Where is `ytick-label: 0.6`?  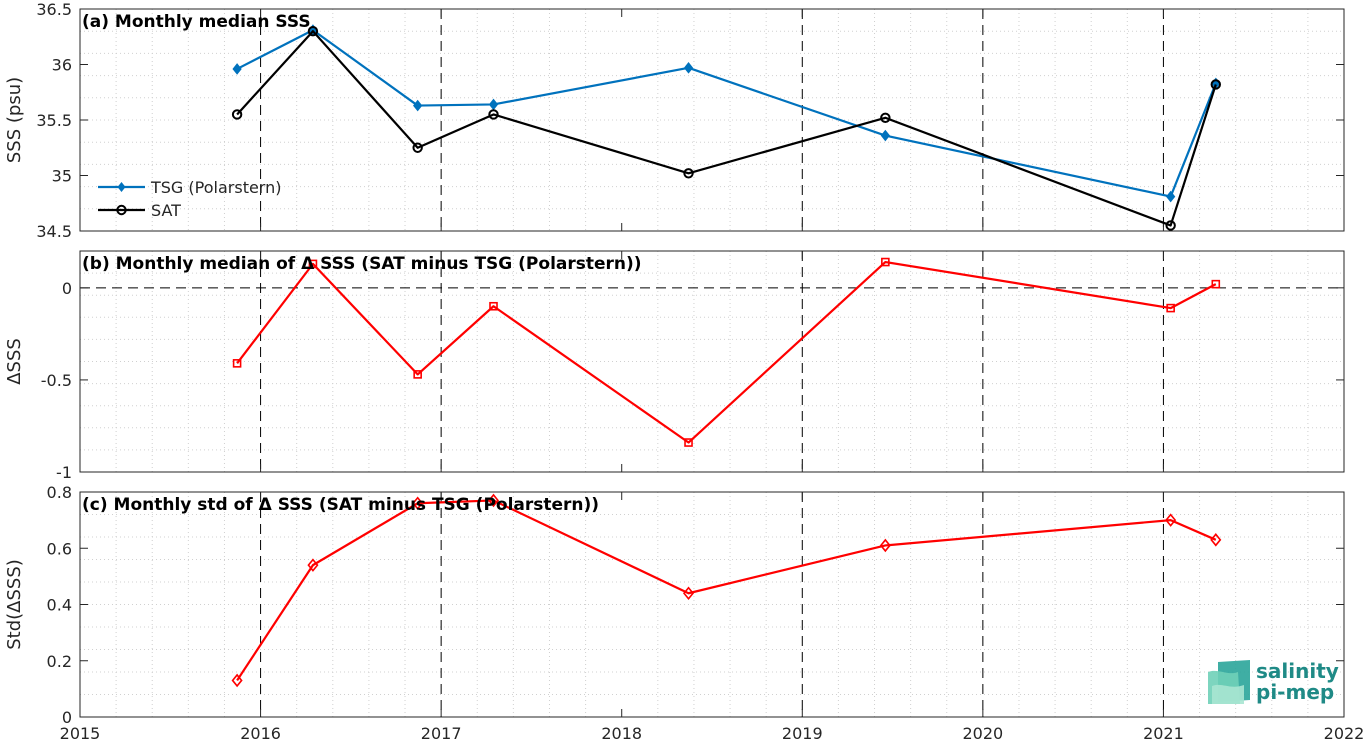
ytick-label: 0.6 is located at coordinates (59, 548).